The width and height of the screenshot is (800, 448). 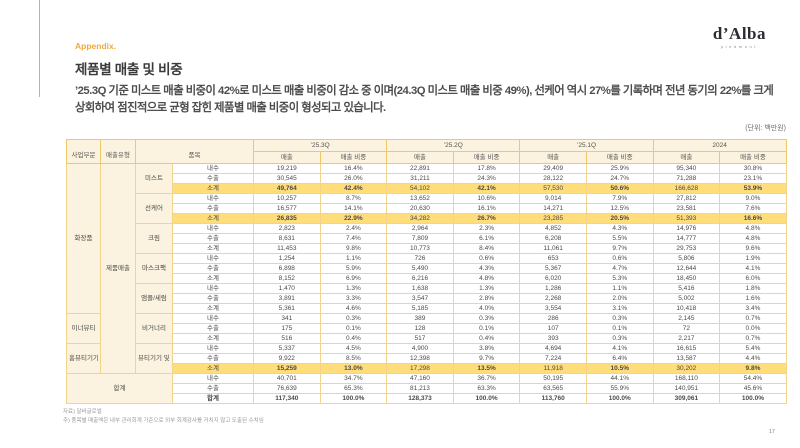 I want to click on value-cell: 175, so click(x=287, y=328).